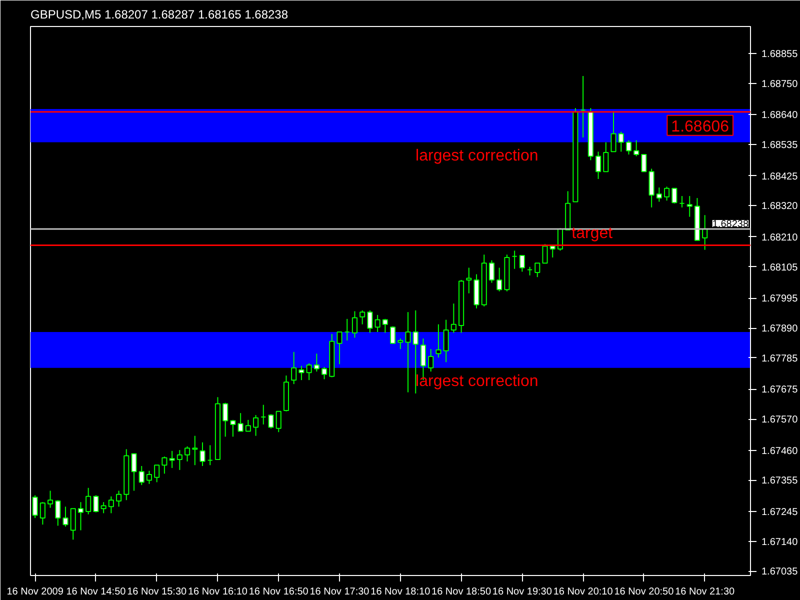 The width and height of the screenshot is (800, 600). What do you see at coordinates (780, 329) in the screenshot?
I see `y-tick-label: 1.67890` at bounding box center [780, 329].